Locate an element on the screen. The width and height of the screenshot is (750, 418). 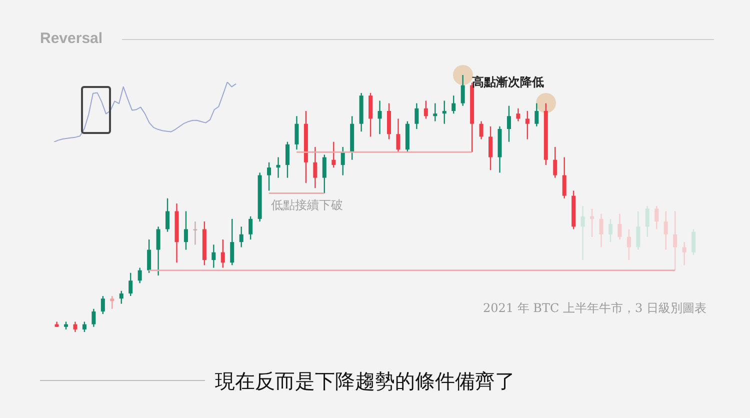
annotation: 2021 年 BTC 上半年牛市，3 日級別圖表 is located at coordinates (594, 308).